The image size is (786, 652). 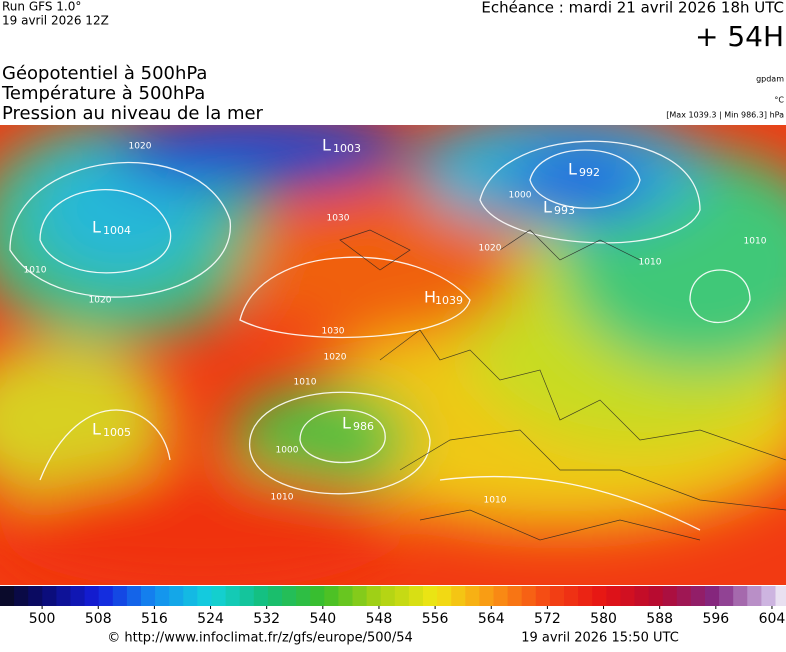 What do you see at coordinates (133, 113) in the screenshot?
I see `field: Pression au niveau de la mer` at bounding box center [133, 113].